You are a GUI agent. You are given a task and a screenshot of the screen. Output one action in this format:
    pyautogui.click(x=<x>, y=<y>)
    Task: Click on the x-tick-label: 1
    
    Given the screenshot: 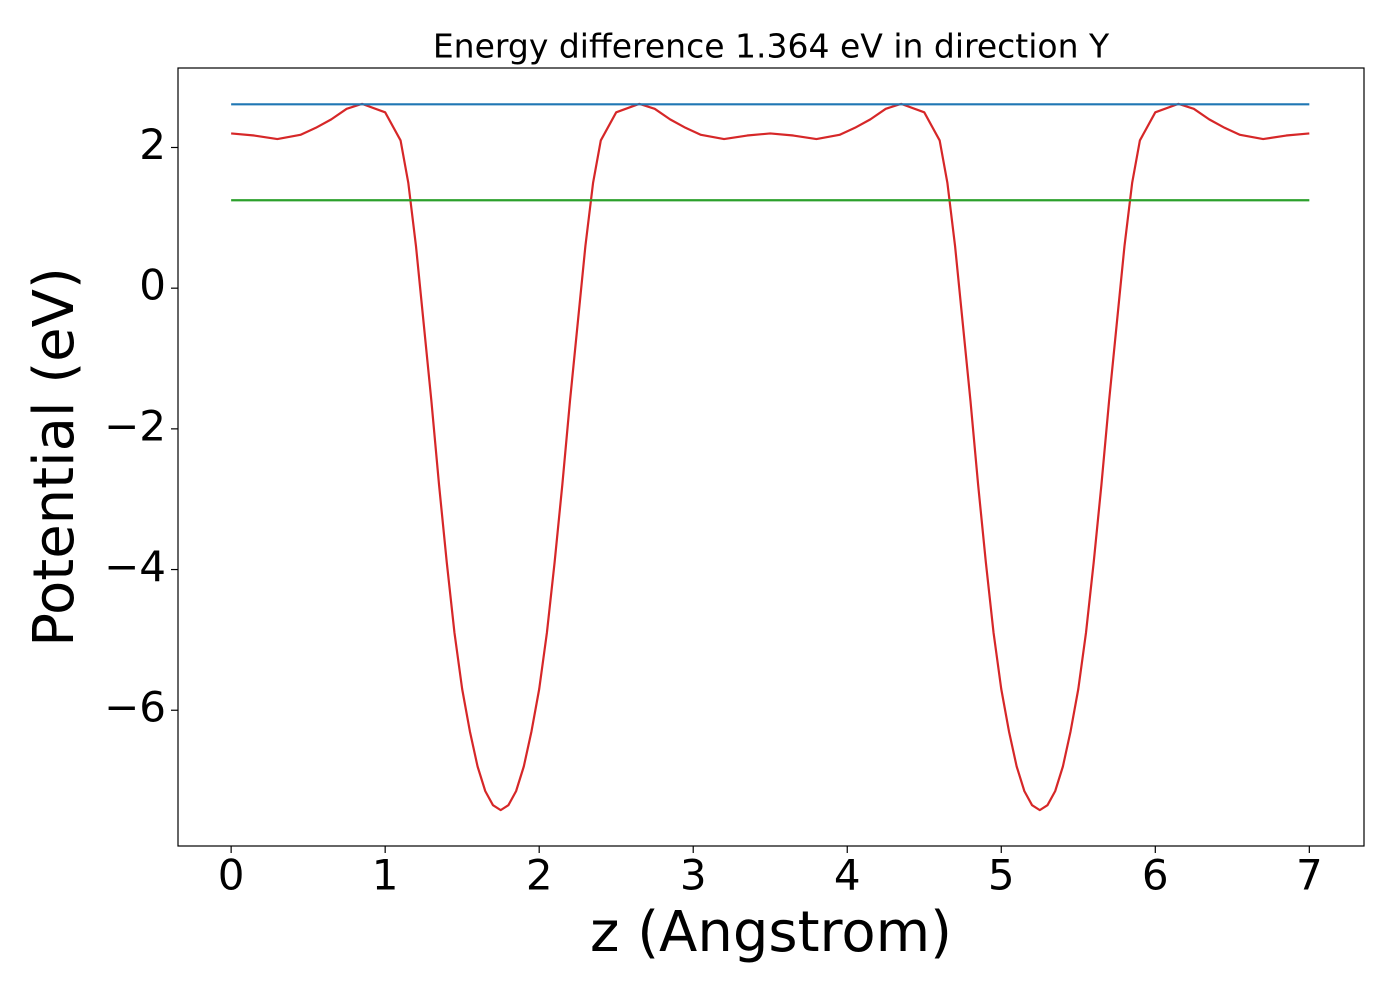 What is the action you would take?
    pyautogui.click(x=385, y=875)
    